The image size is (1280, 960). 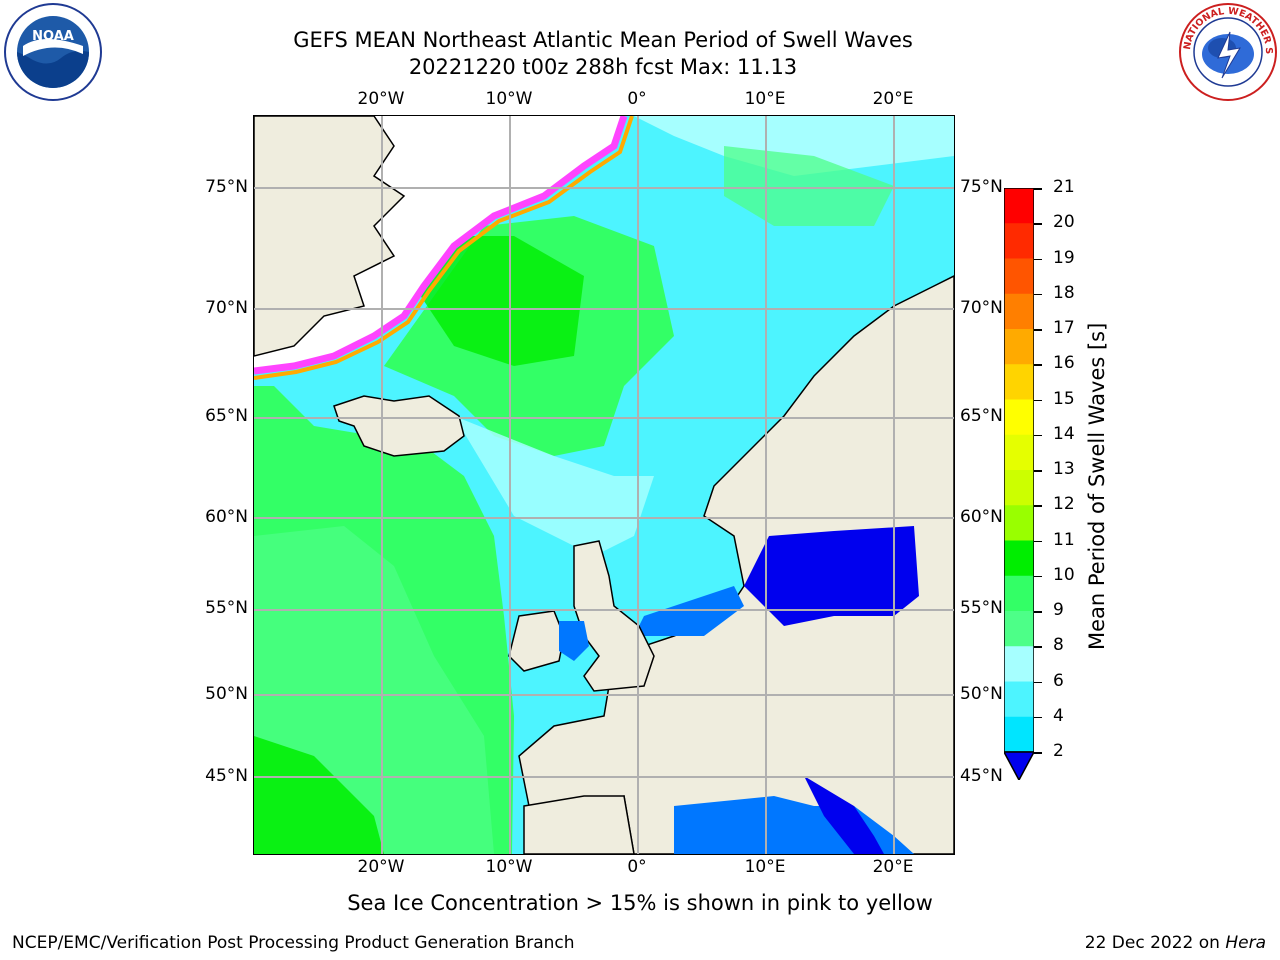 What do you see at coordinates (1064, 539) in the screenshot?
I see `colorbar-tick-label: 11` at bounding box center [1064, 539].